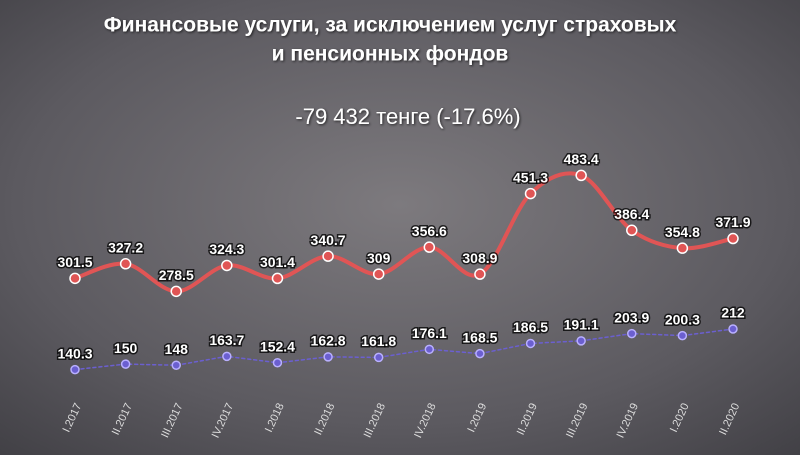 The image size is (800, 455). I want to click on data-label: 371.9, so click(732, 222).